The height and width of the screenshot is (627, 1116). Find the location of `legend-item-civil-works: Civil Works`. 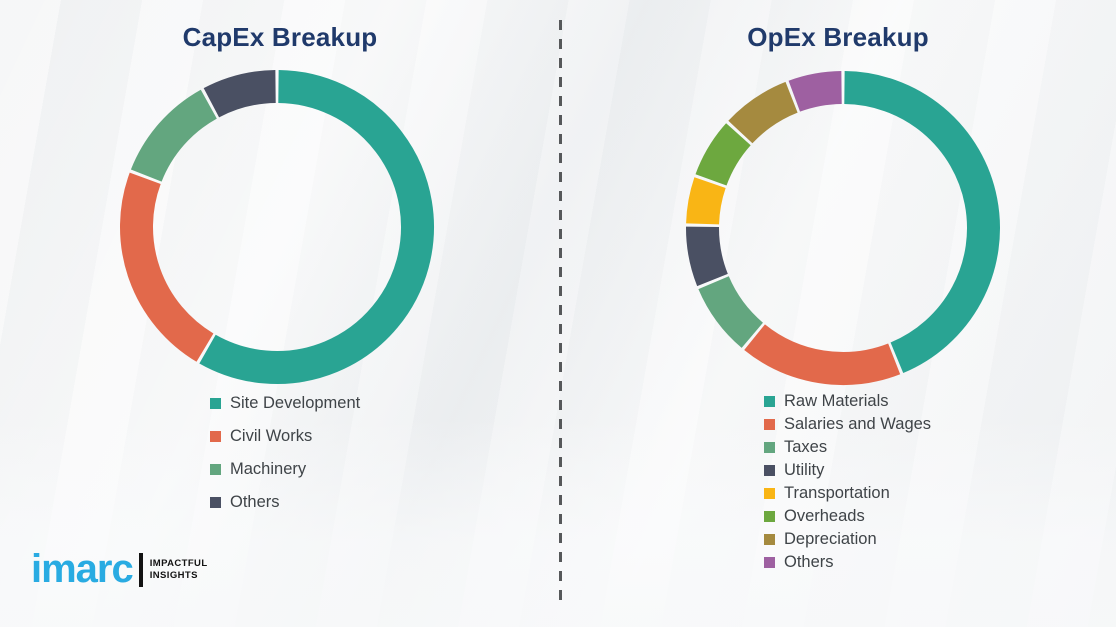

legend-item-civil-works: Civil Works is located at coordinates (285, 436).